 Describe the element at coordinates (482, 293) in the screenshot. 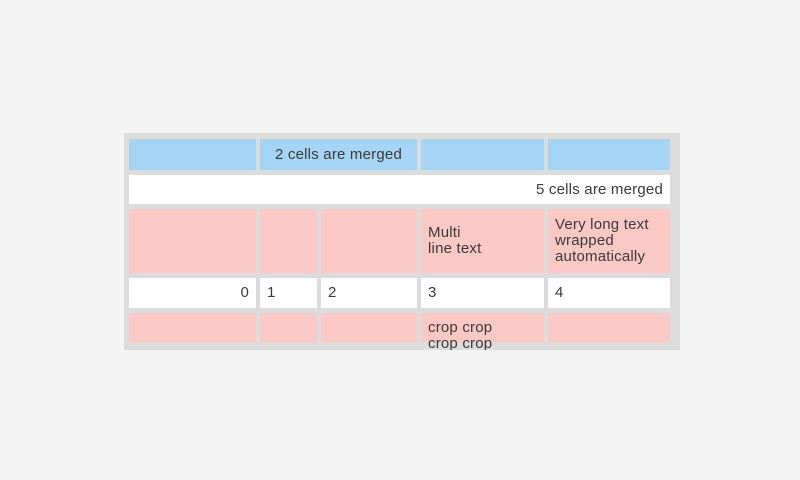

I see `table-cell-r3c3: 3` at that location.